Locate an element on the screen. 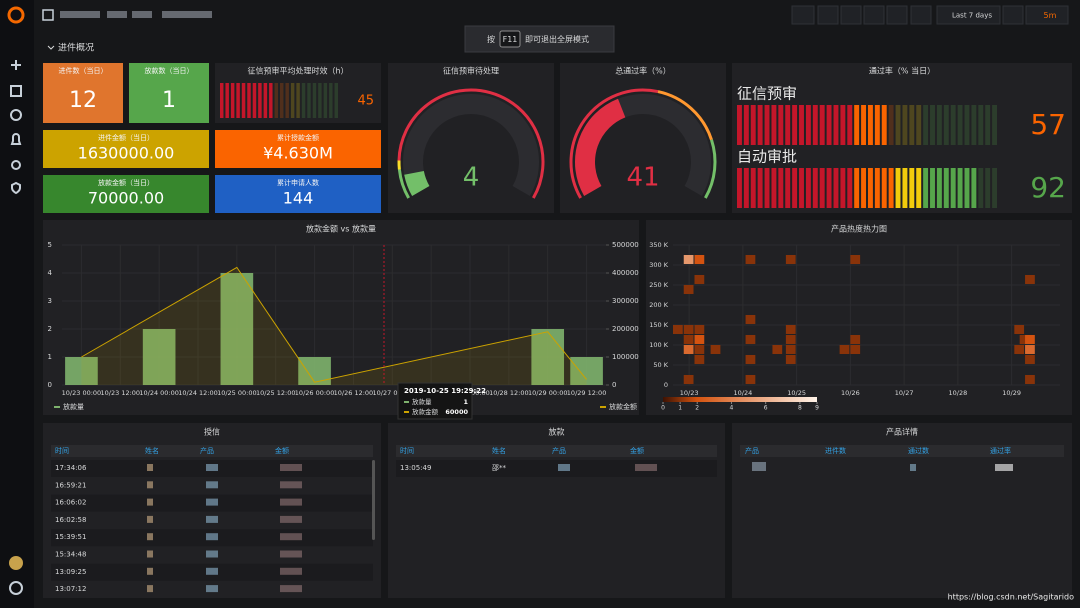  bar is located at coordinates (548, 357).